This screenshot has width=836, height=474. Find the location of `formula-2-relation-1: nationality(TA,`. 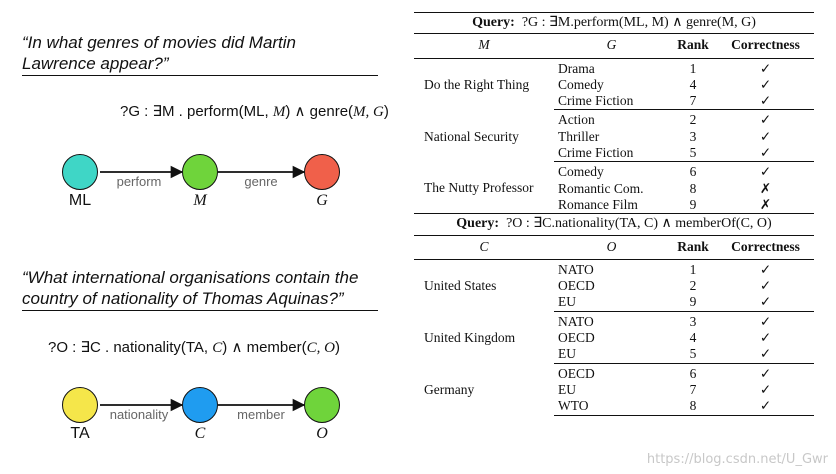

formula-2-relation-1: nationality(TA, is located at coordinates (161, 347).